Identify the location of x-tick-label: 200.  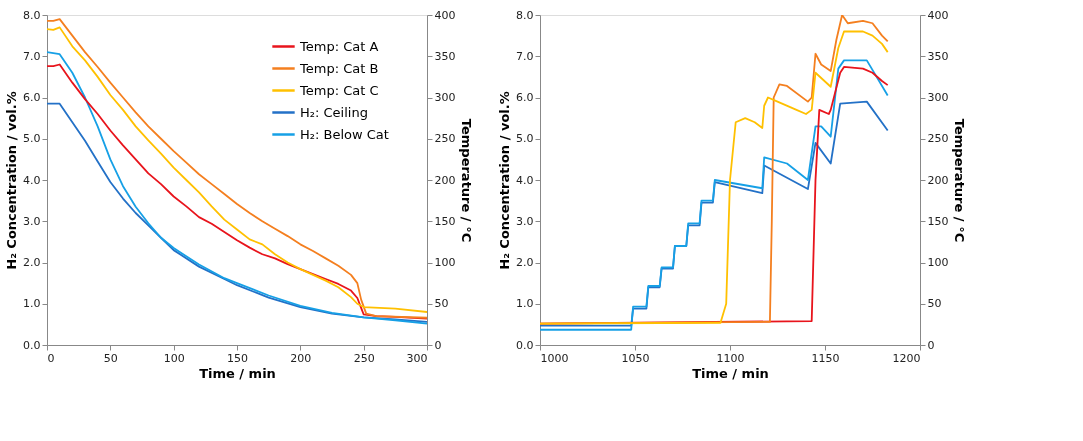
(301, 358).